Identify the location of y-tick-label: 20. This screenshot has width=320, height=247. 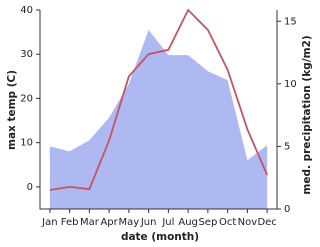
(26, 98).